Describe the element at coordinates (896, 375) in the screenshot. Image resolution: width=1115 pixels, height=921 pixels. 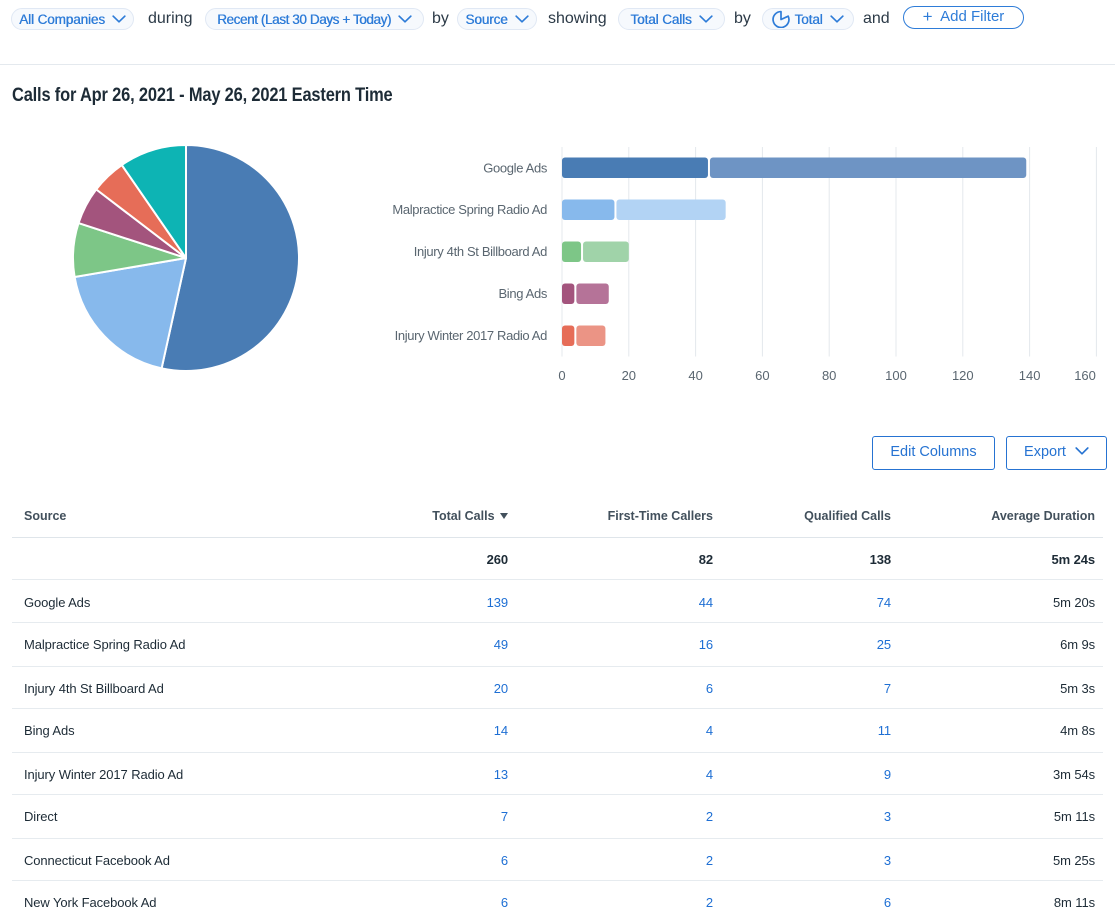
I see `svg-text: 100` at that location.